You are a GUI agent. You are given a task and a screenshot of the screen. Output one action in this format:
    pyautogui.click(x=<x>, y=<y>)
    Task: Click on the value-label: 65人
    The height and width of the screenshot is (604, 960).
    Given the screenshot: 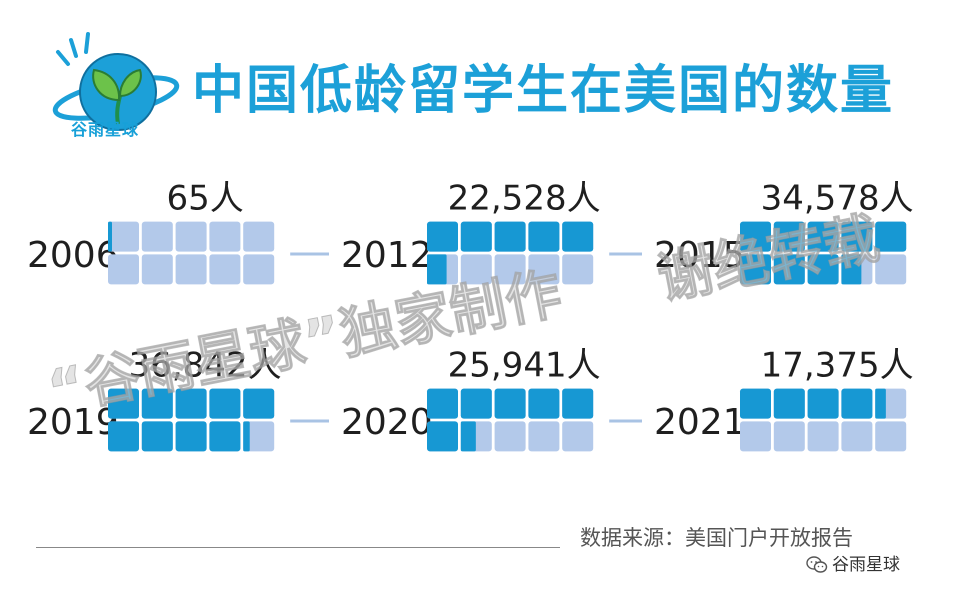 What is the action you would take?
    pyautogui.click(x=204, y=199)
    